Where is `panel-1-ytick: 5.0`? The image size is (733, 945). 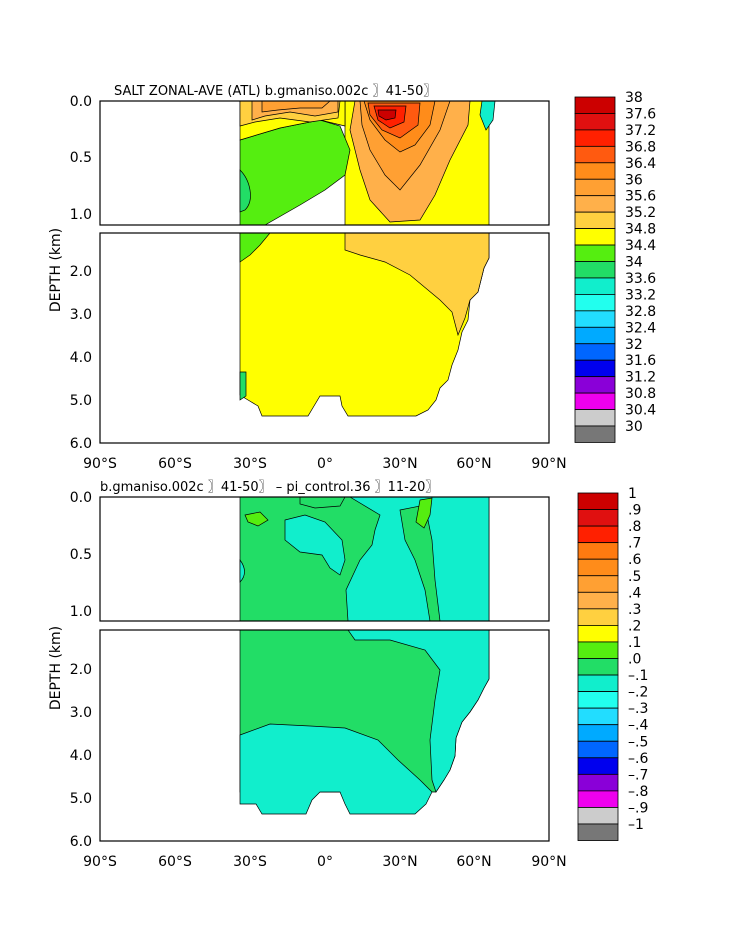 panel-1-ytick: 5.0 is located at coordinates (81, 401).